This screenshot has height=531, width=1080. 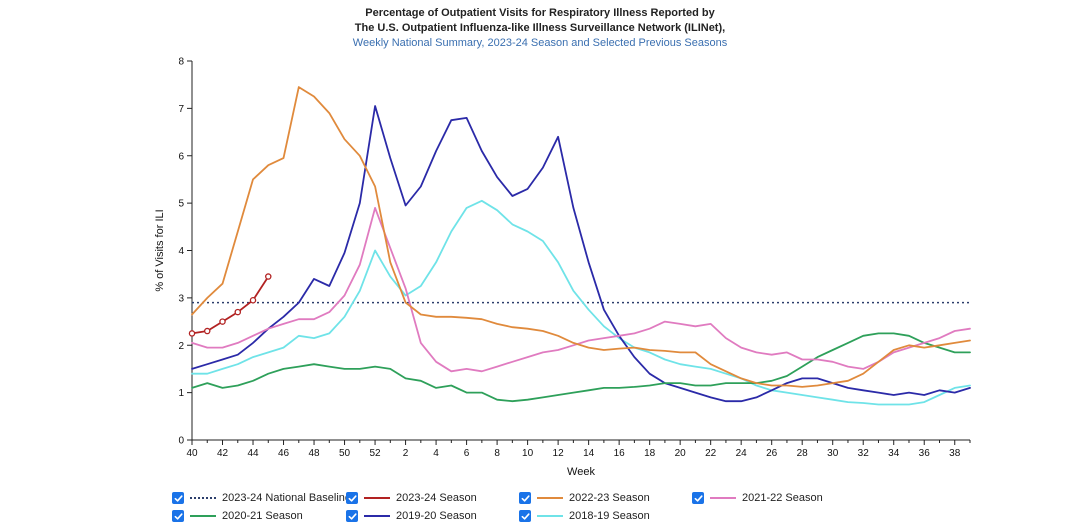 I want to click on y-tick-label: 3, so click(x=181, y=298).